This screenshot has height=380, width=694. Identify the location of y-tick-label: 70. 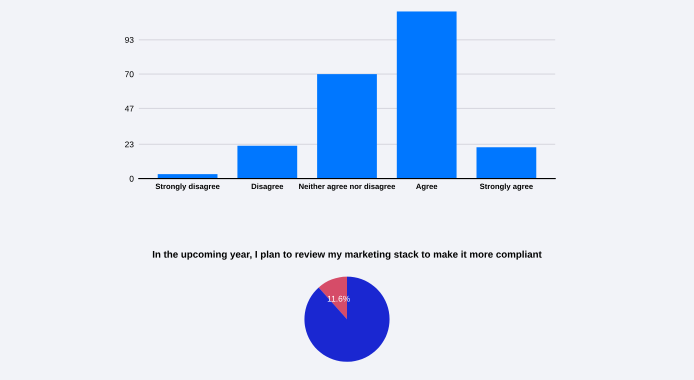
(129, 74).